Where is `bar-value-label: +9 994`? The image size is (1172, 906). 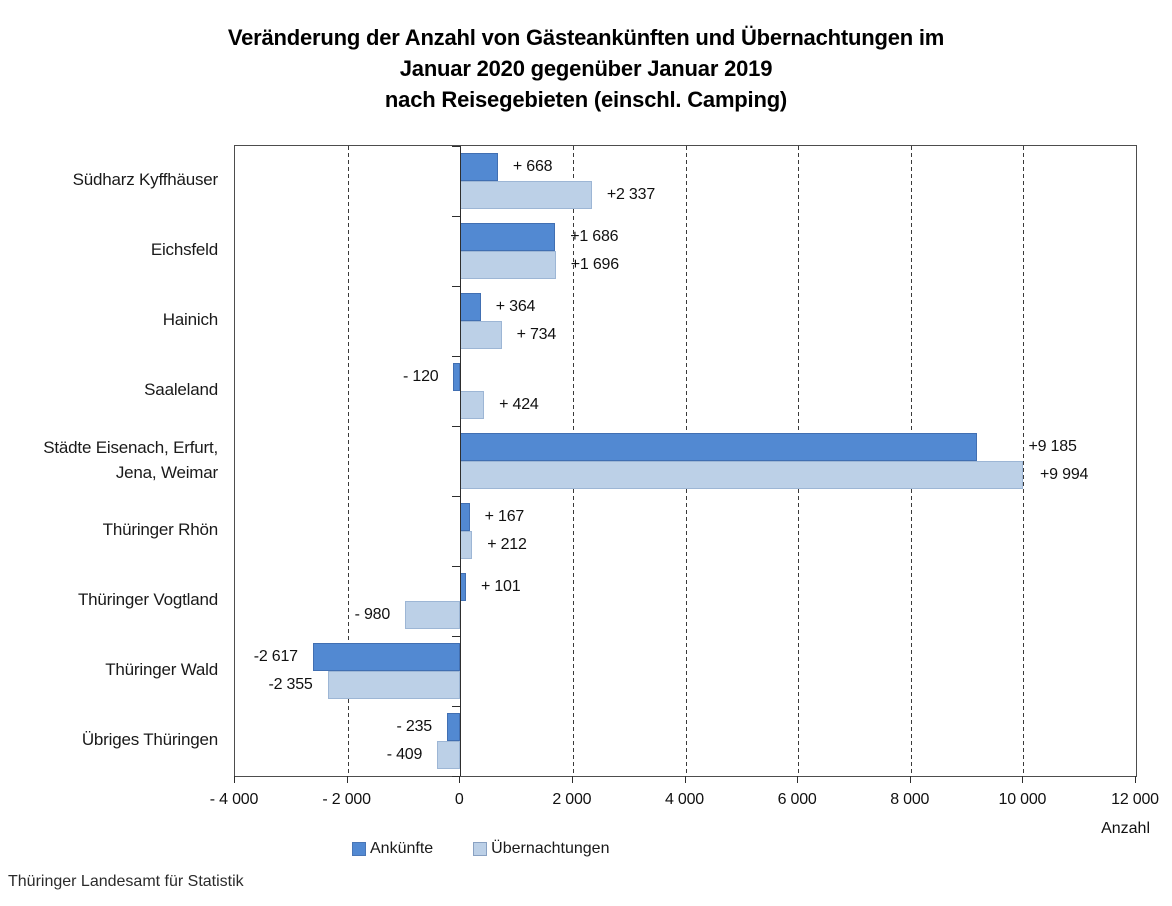 bar-value-label: +9 994 is located at coordinates (1064, 474).